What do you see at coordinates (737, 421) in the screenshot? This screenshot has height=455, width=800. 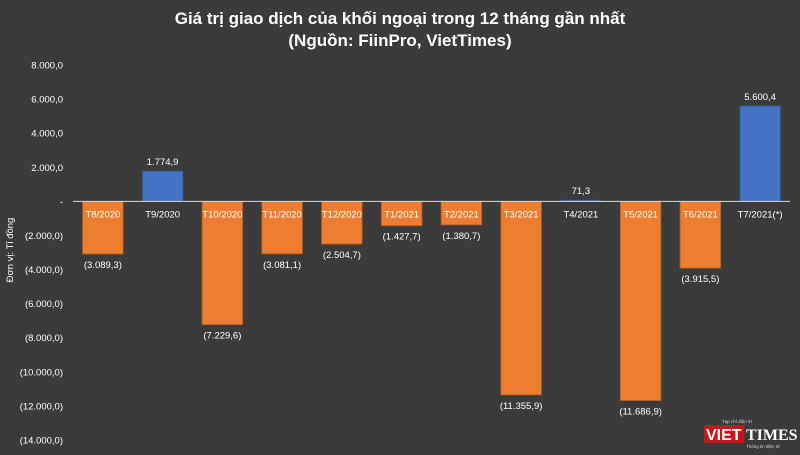 I see `logo-tagline: Tạp chí điện tử` at bounding box center [737, 421].